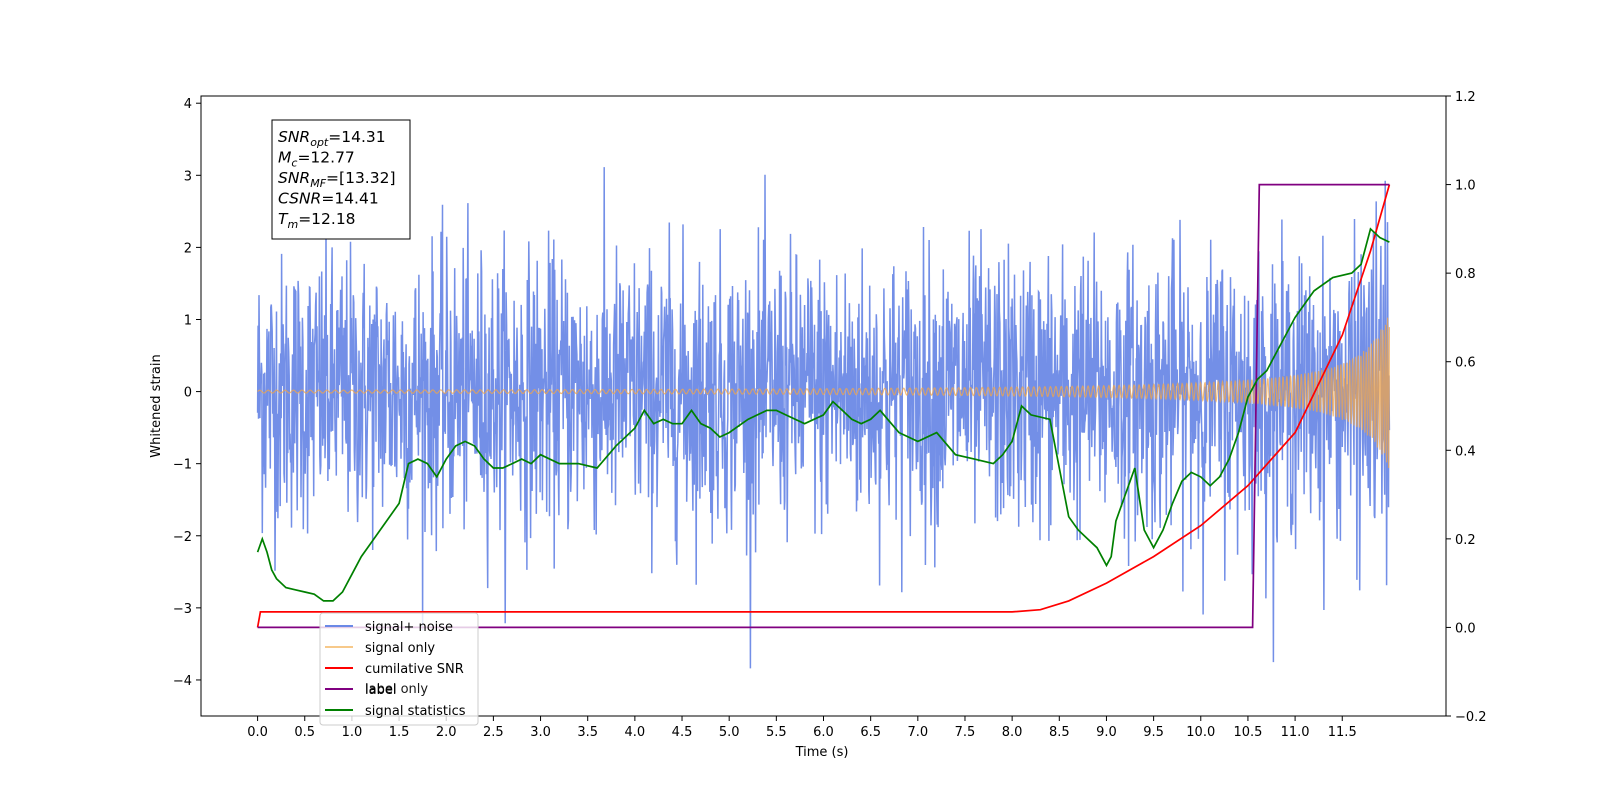  I want to click on y-axis-right: 1.2 1.0 0.8 0.6 0.4 0.2 0.0 −0.2, so click(1466, 407).